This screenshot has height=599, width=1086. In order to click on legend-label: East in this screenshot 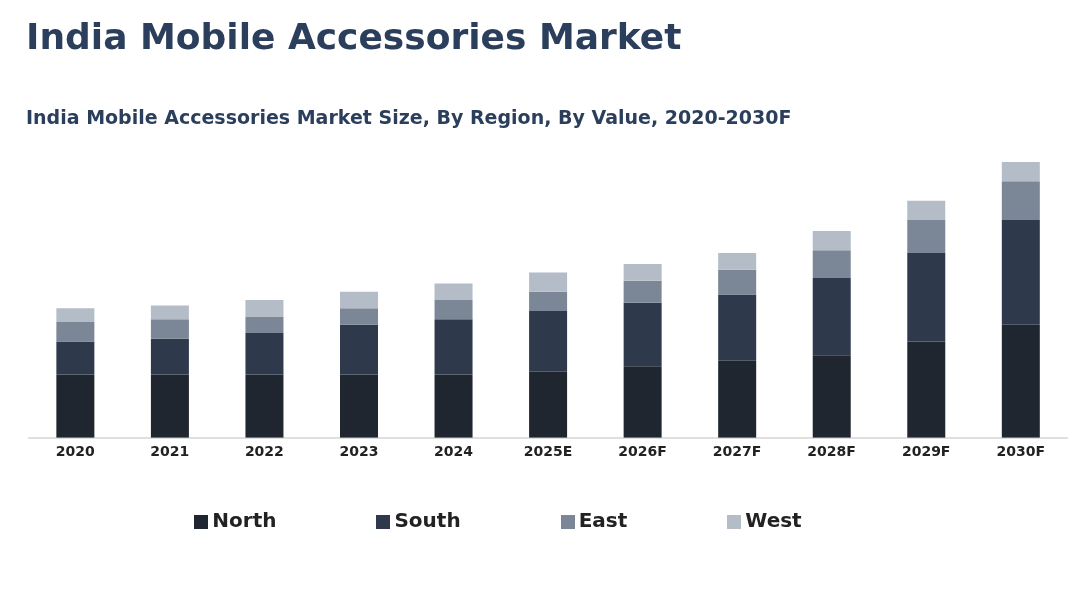, I will do `click(603, 520)`.